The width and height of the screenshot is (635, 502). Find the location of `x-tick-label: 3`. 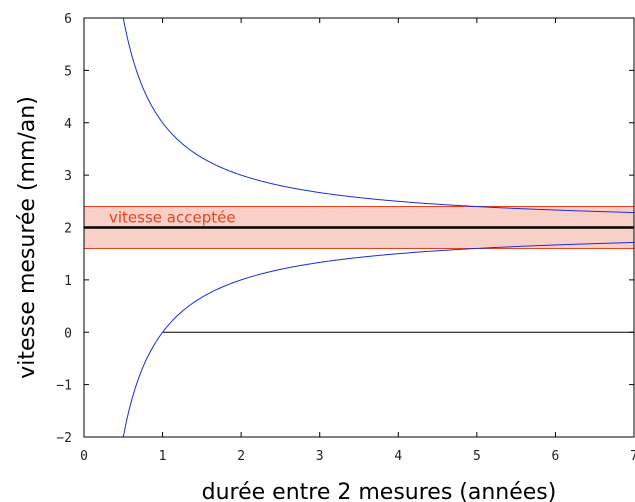

x-tick-label: 3 is located at coordinates (320, 456).